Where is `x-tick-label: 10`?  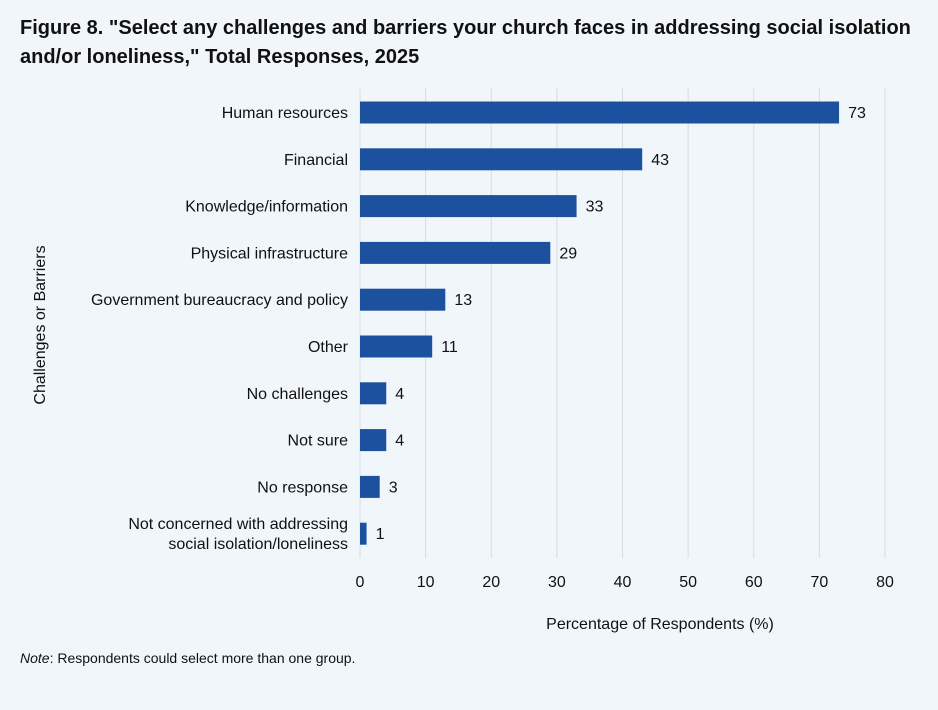 x-tick-label: 10 is located at coordinates (426, 582).